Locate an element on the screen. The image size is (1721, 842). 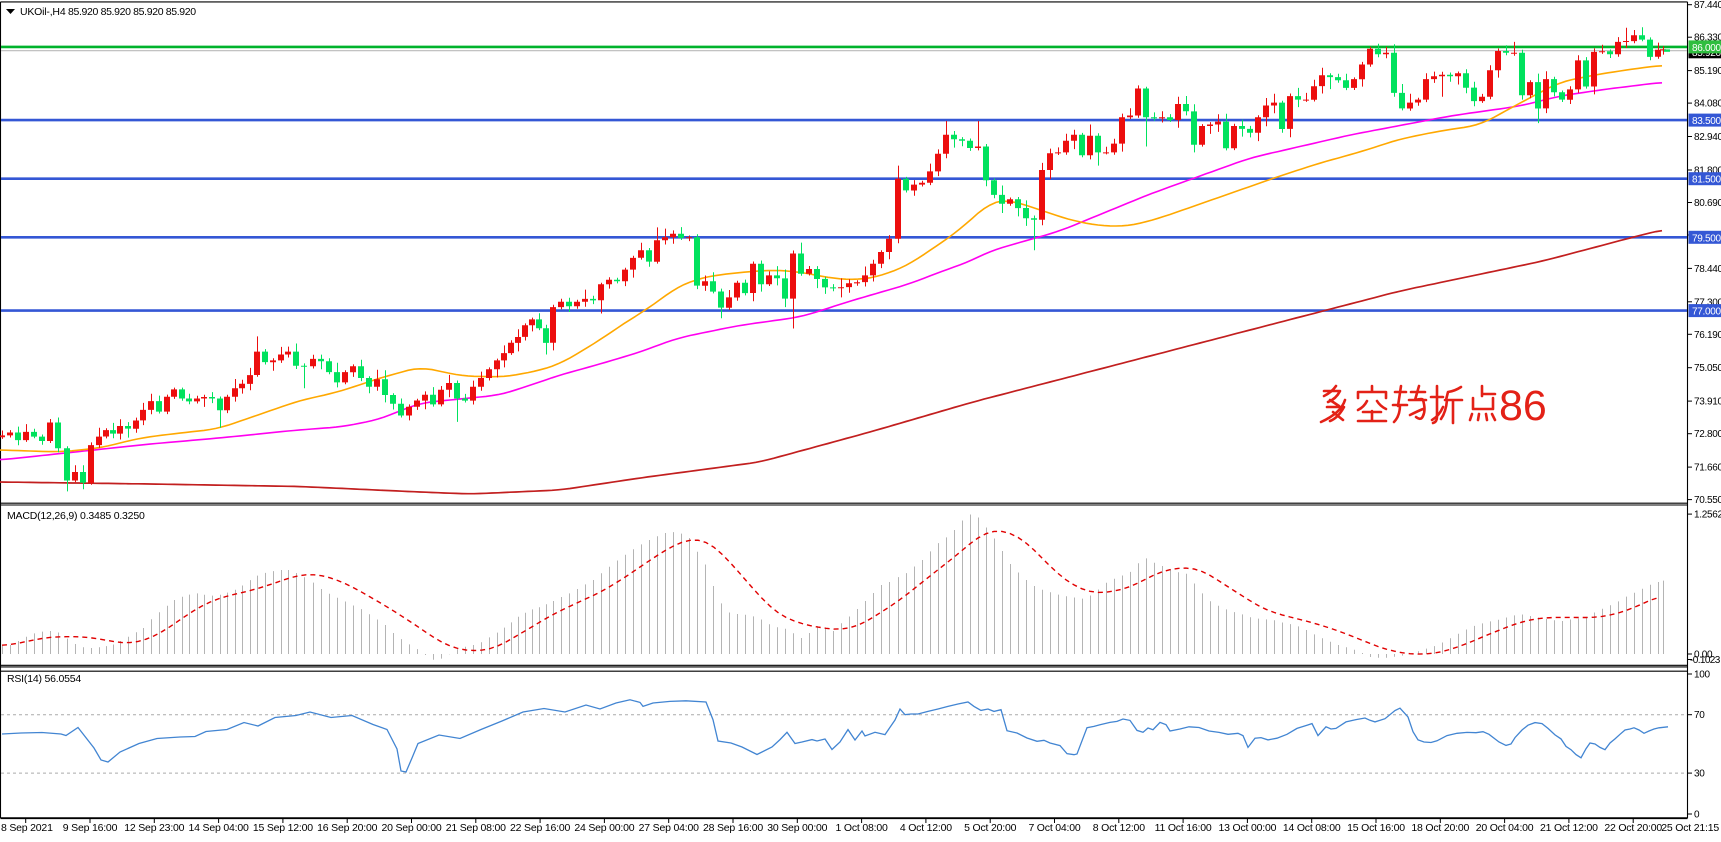
svg-text: 84.080 is located at coordinates (1707, 104).